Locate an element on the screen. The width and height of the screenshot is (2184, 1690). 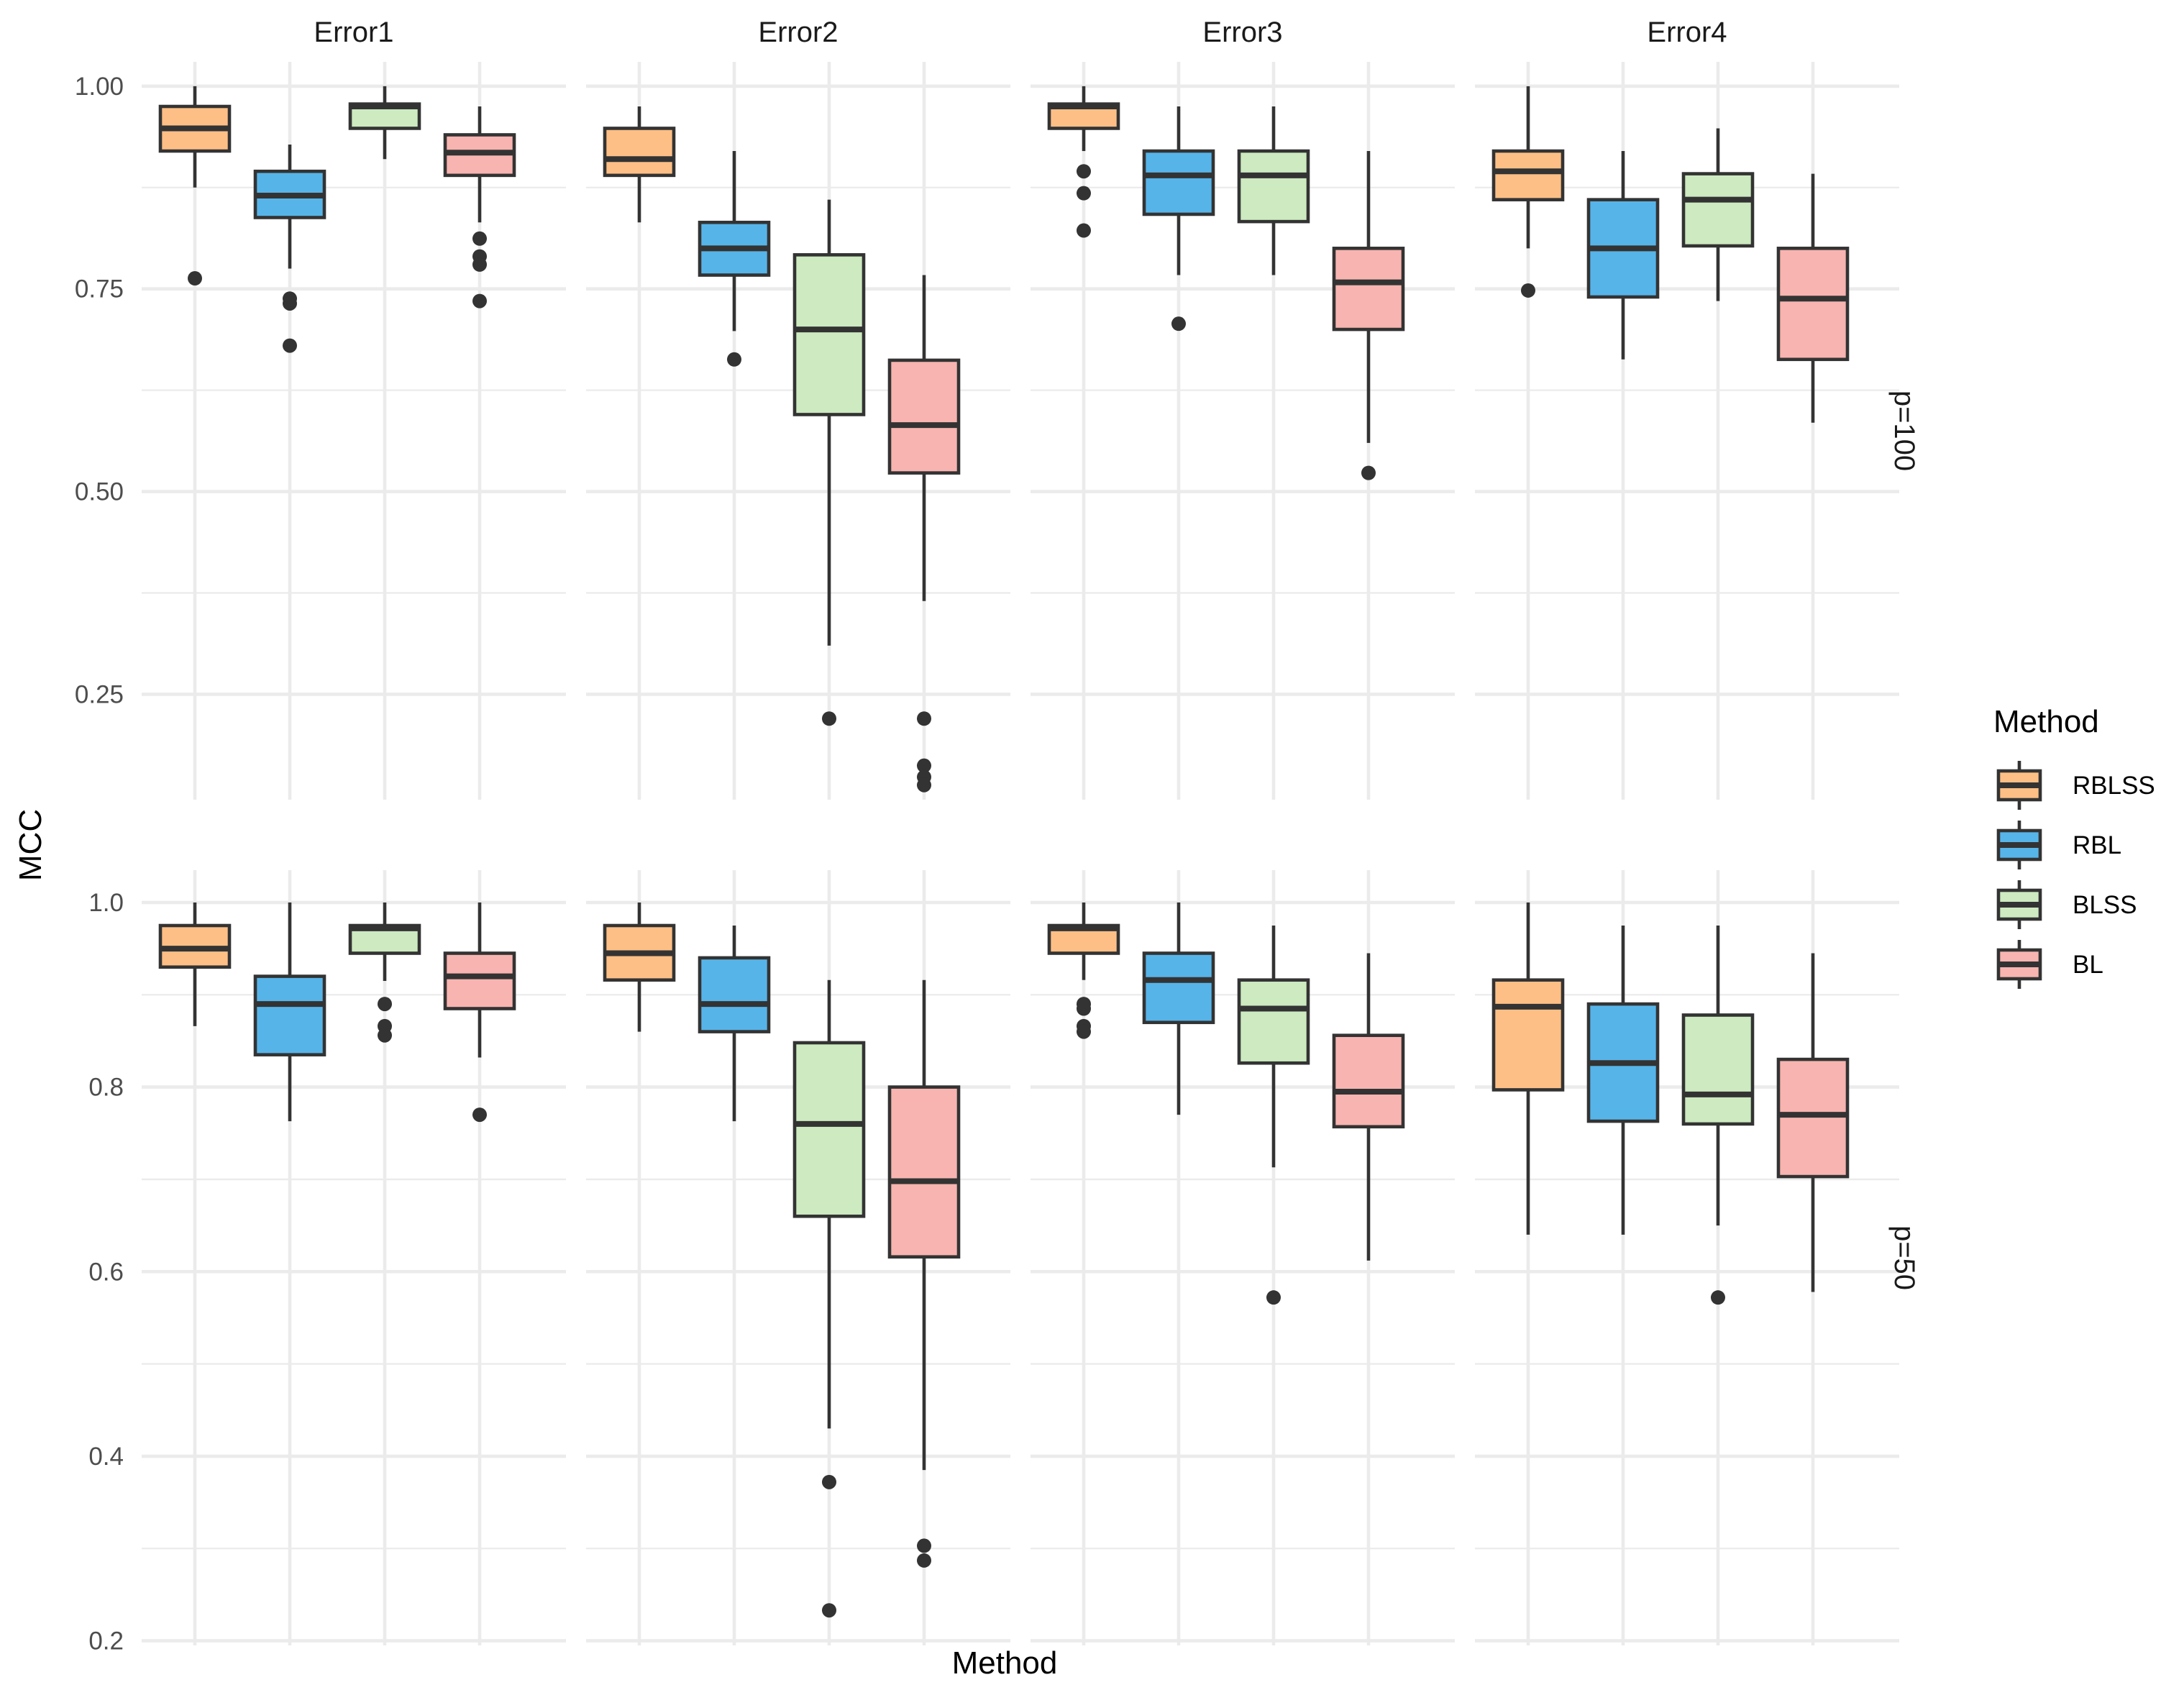
legend-title: Method is located at coordinates (2046, 721).